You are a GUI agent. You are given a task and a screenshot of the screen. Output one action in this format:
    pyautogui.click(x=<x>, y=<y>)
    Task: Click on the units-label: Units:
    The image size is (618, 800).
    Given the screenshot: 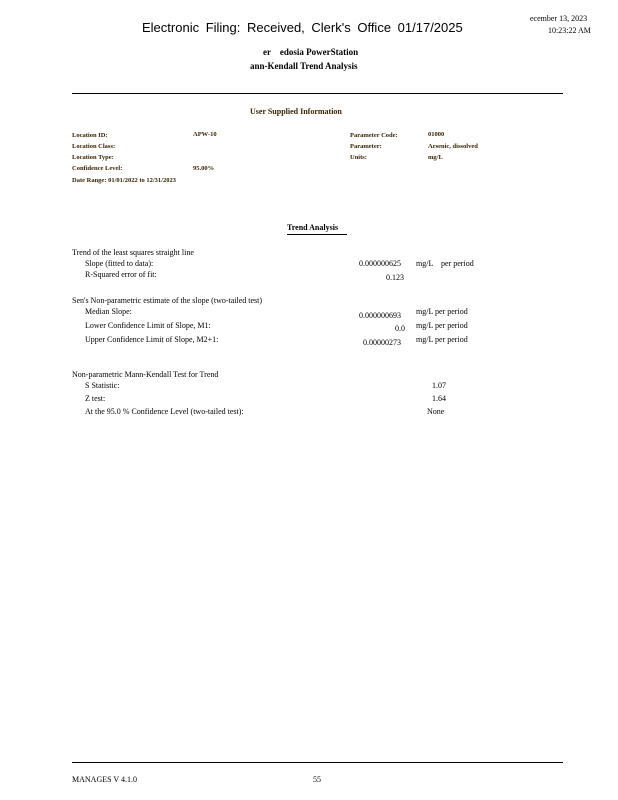 What is the action you would take?
    pyautogui.click(x=358, y=157)
    